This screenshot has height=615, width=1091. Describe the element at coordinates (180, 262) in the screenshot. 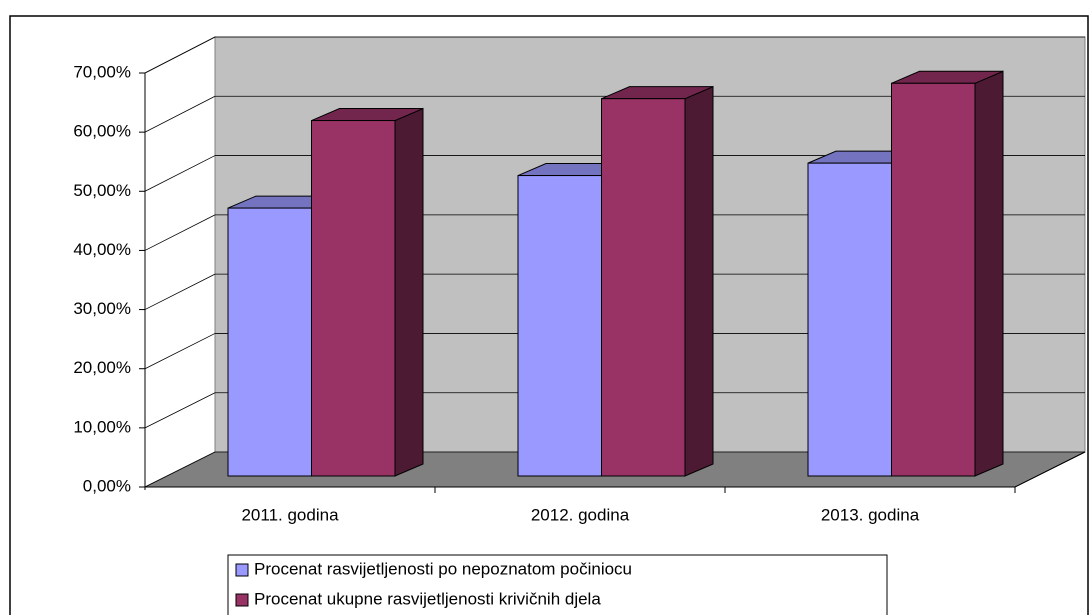

I see `side-wall` at that location.